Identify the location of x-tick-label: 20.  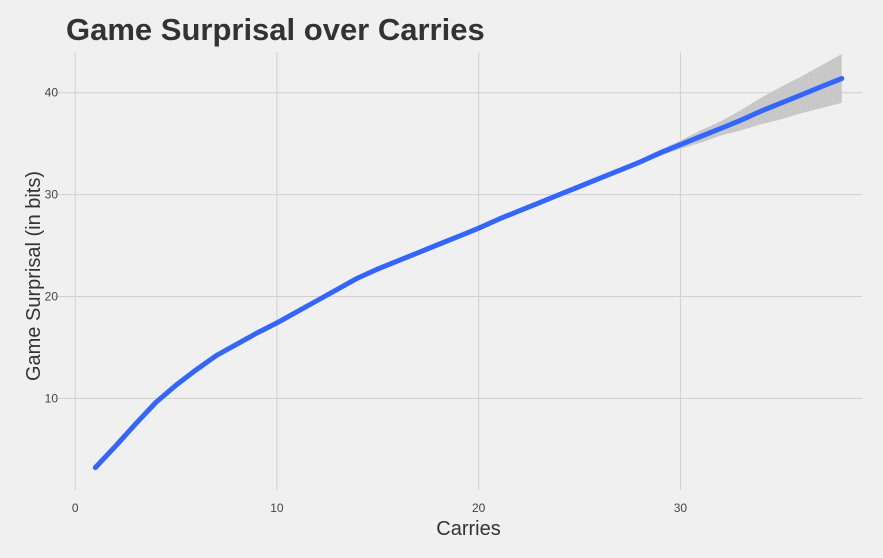
(479, 508).